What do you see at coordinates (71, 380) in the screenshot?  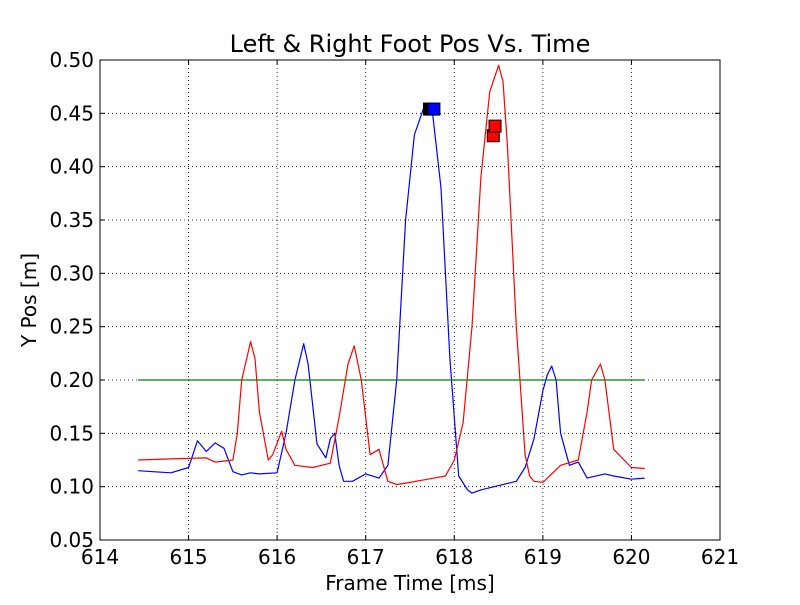 I see `y-tick-label: 0.20` at bounding box center [71, 380].